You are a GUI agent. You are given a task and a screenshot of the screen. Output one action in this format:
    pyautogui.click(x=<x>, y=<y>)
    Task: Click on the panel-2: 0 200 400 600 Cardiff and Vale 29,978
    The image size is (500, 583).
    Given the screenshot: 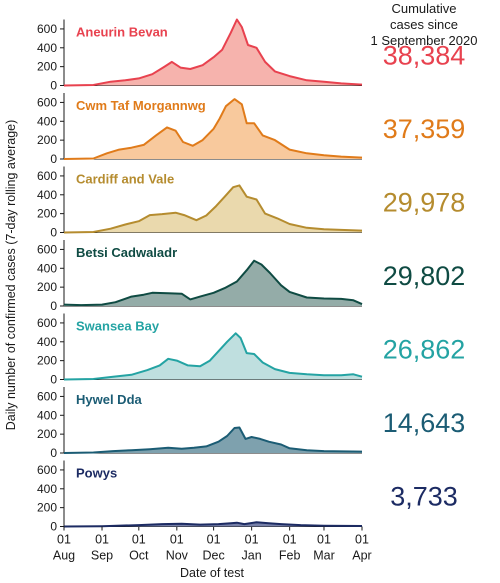 What is the action you would take?
    pyautogui.click(x=251, y=203)
    